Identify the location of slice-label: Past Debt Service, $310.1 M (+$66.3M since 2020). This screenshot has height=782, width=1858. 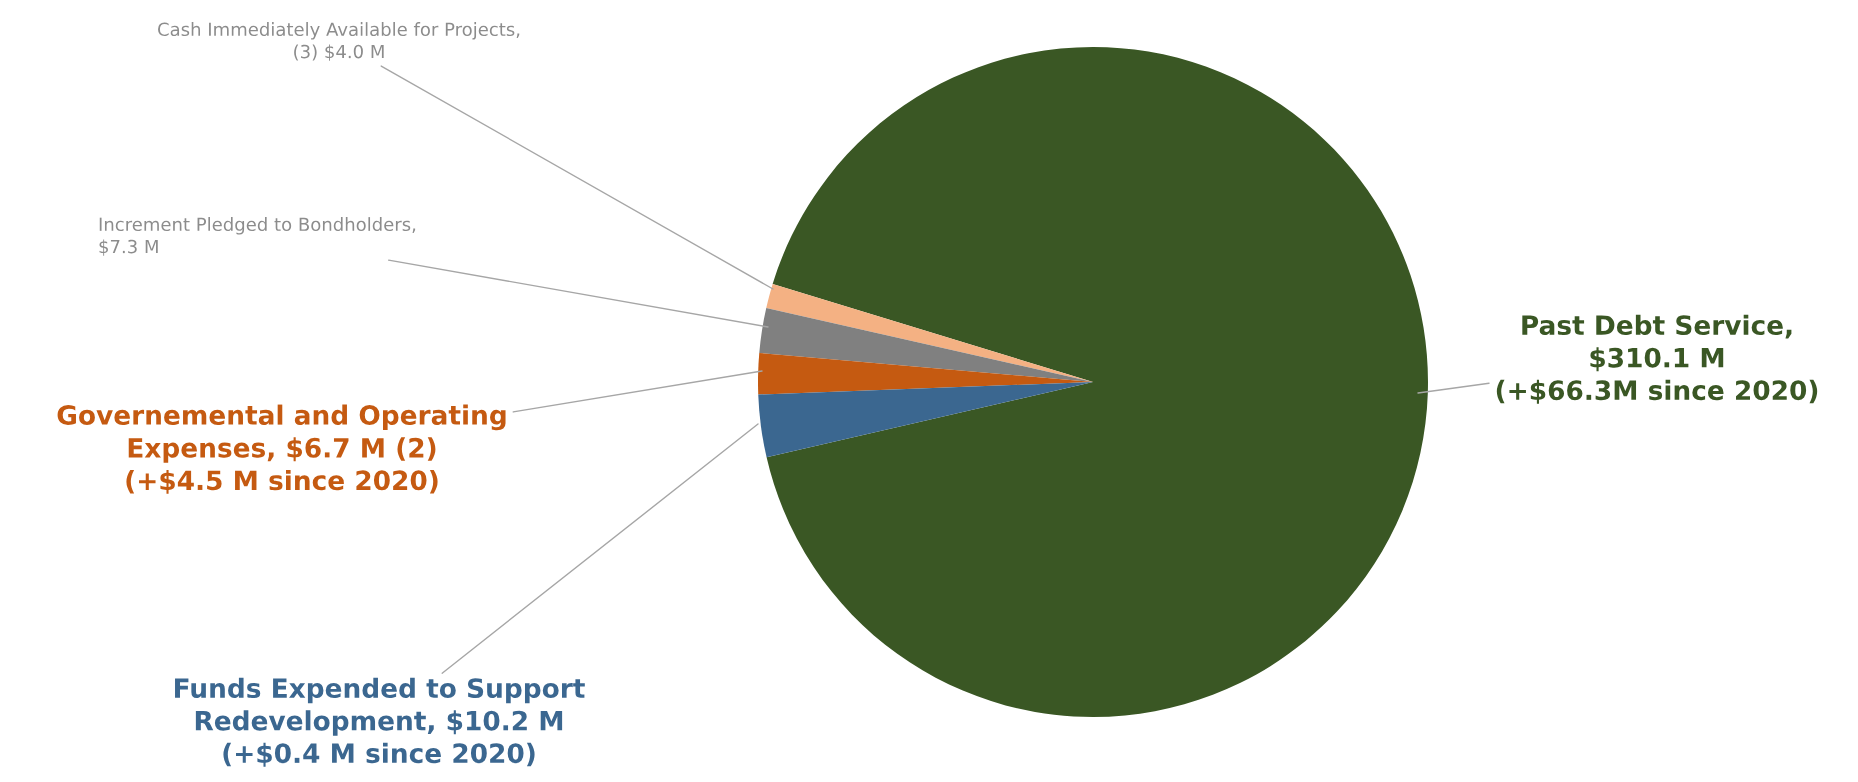
(1657, 359).